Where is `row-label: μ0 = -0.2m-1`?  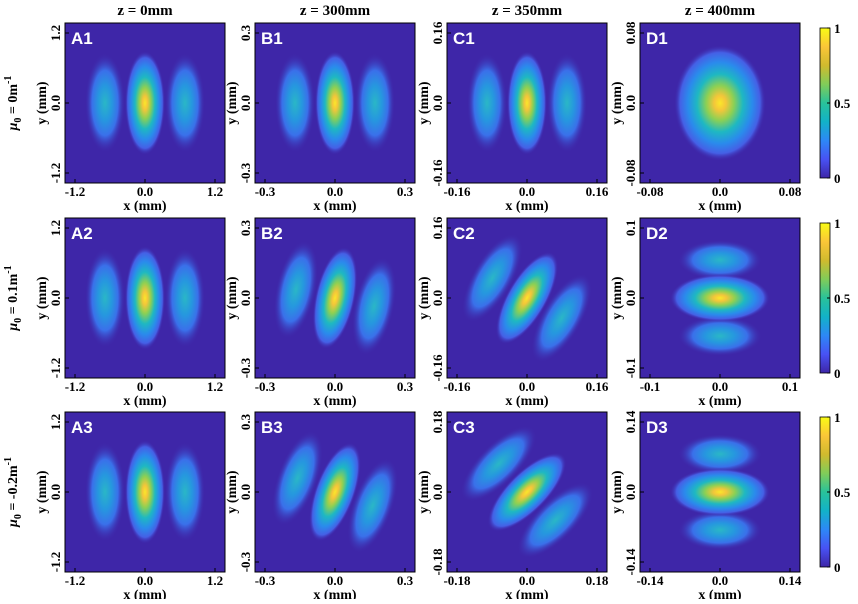 row-label: μ0 = -0.2m-1 is located at coordinates (13, 492).